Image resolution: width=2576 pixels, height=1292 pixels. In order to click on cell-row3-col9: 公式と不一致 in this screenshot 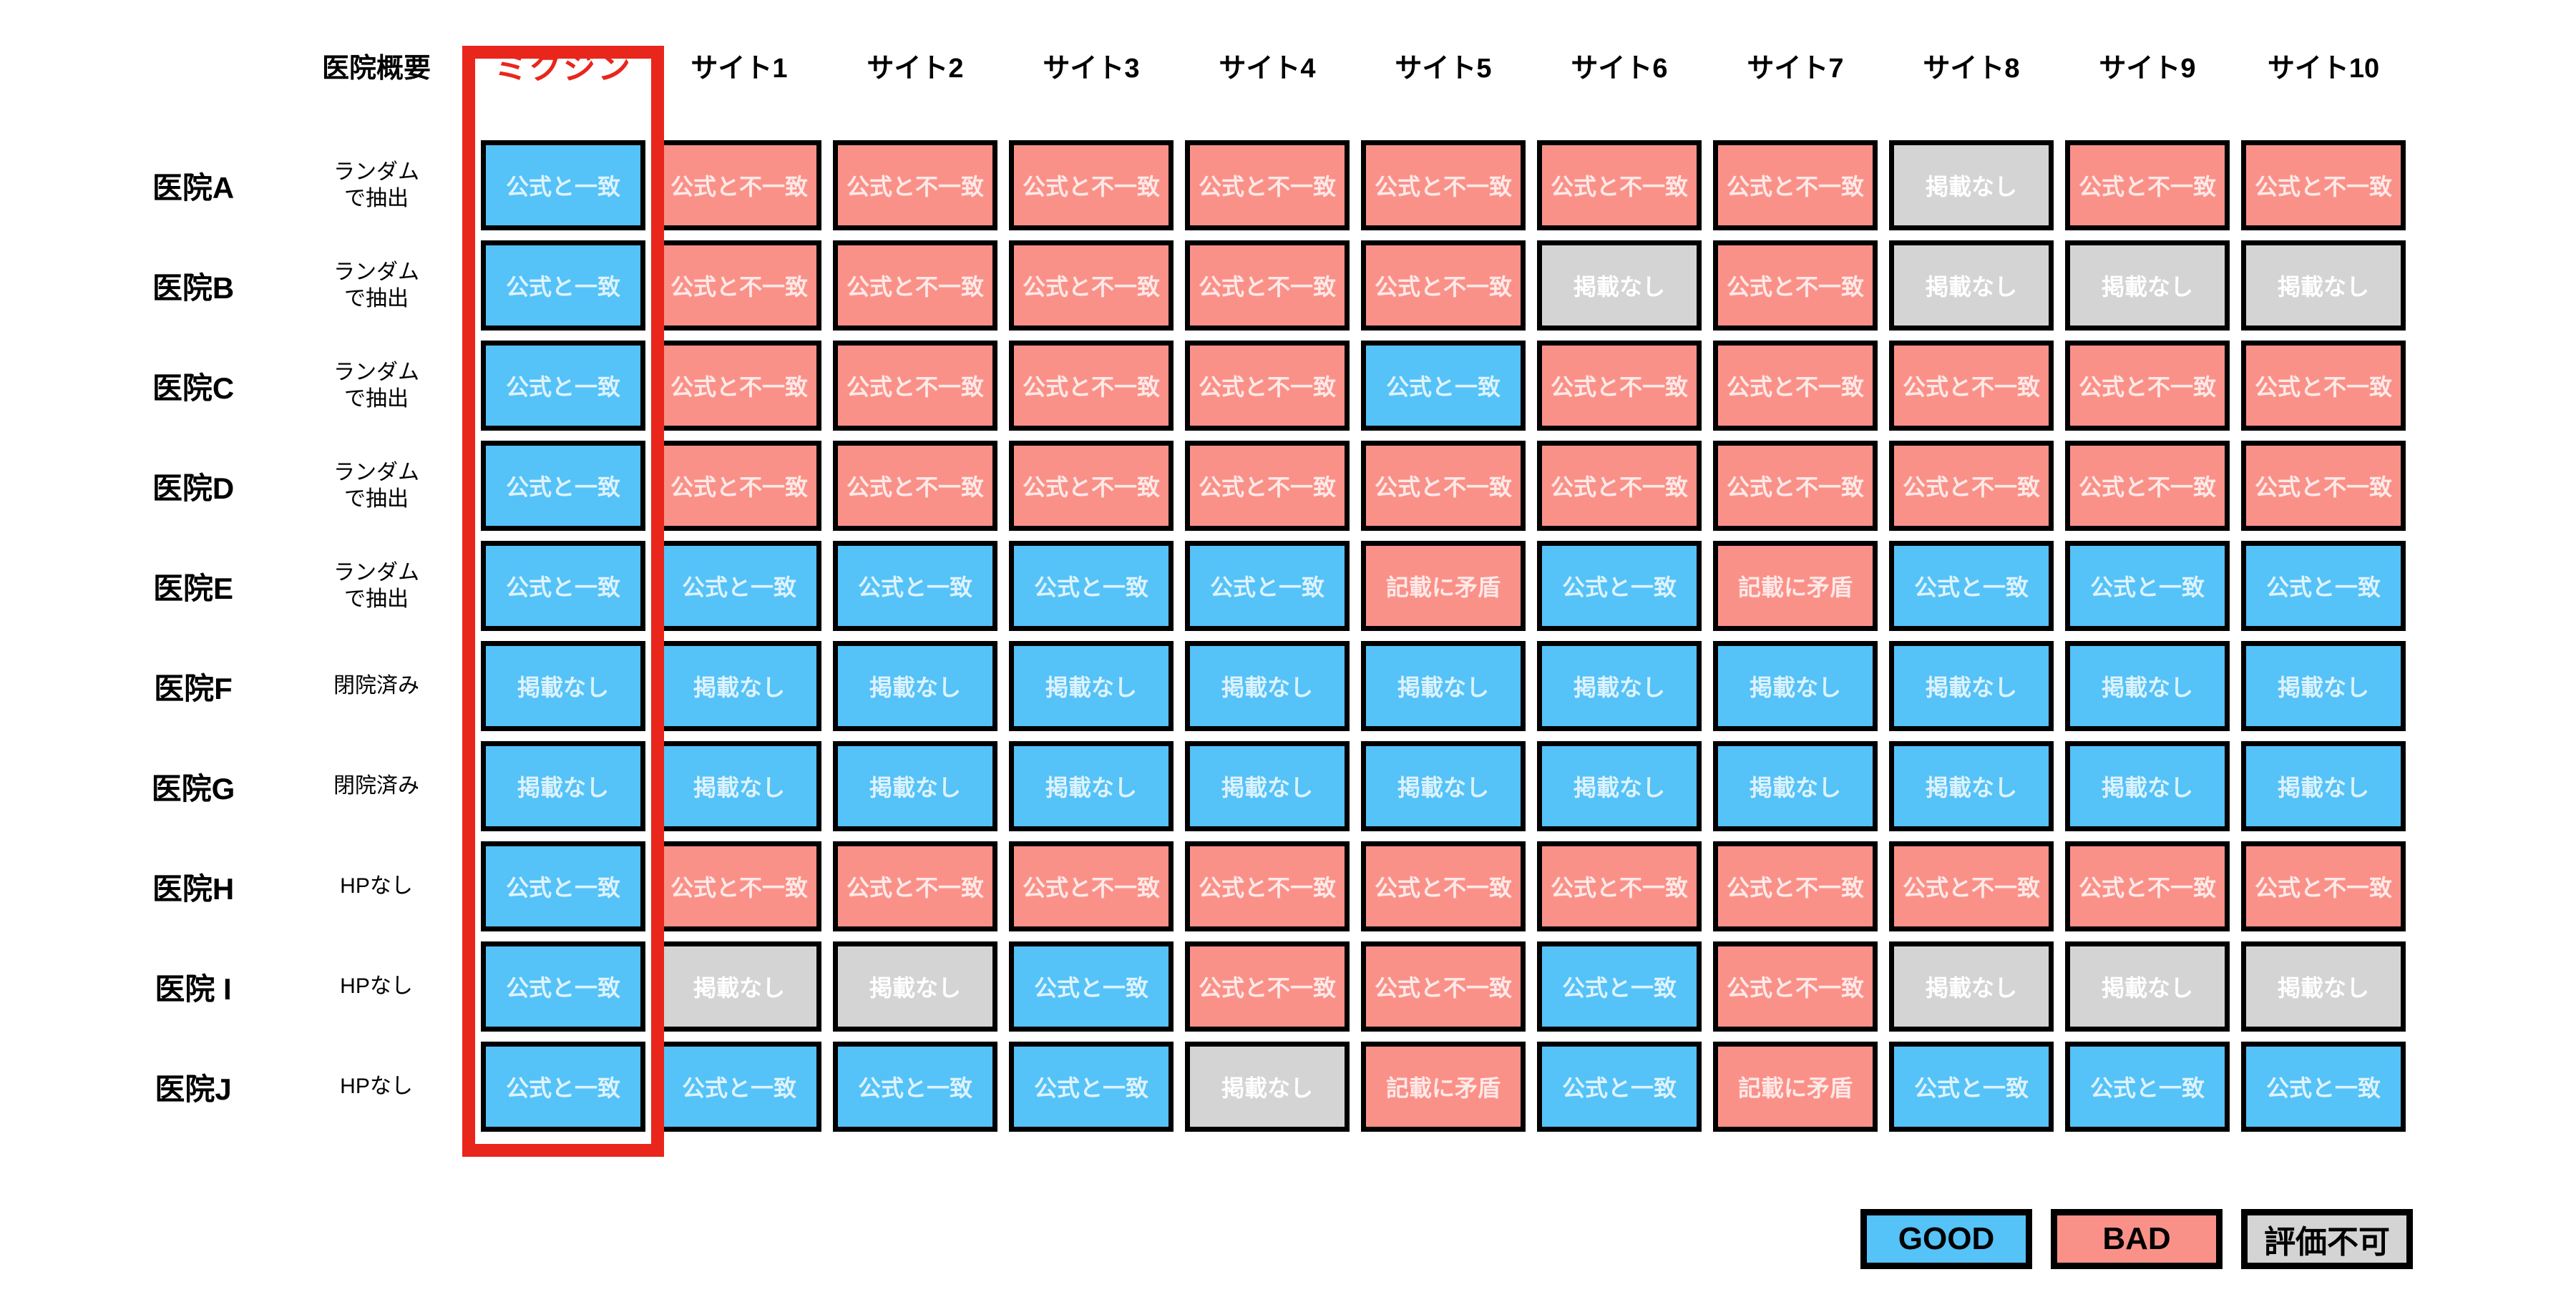, I will do `click(1971, 386)`.